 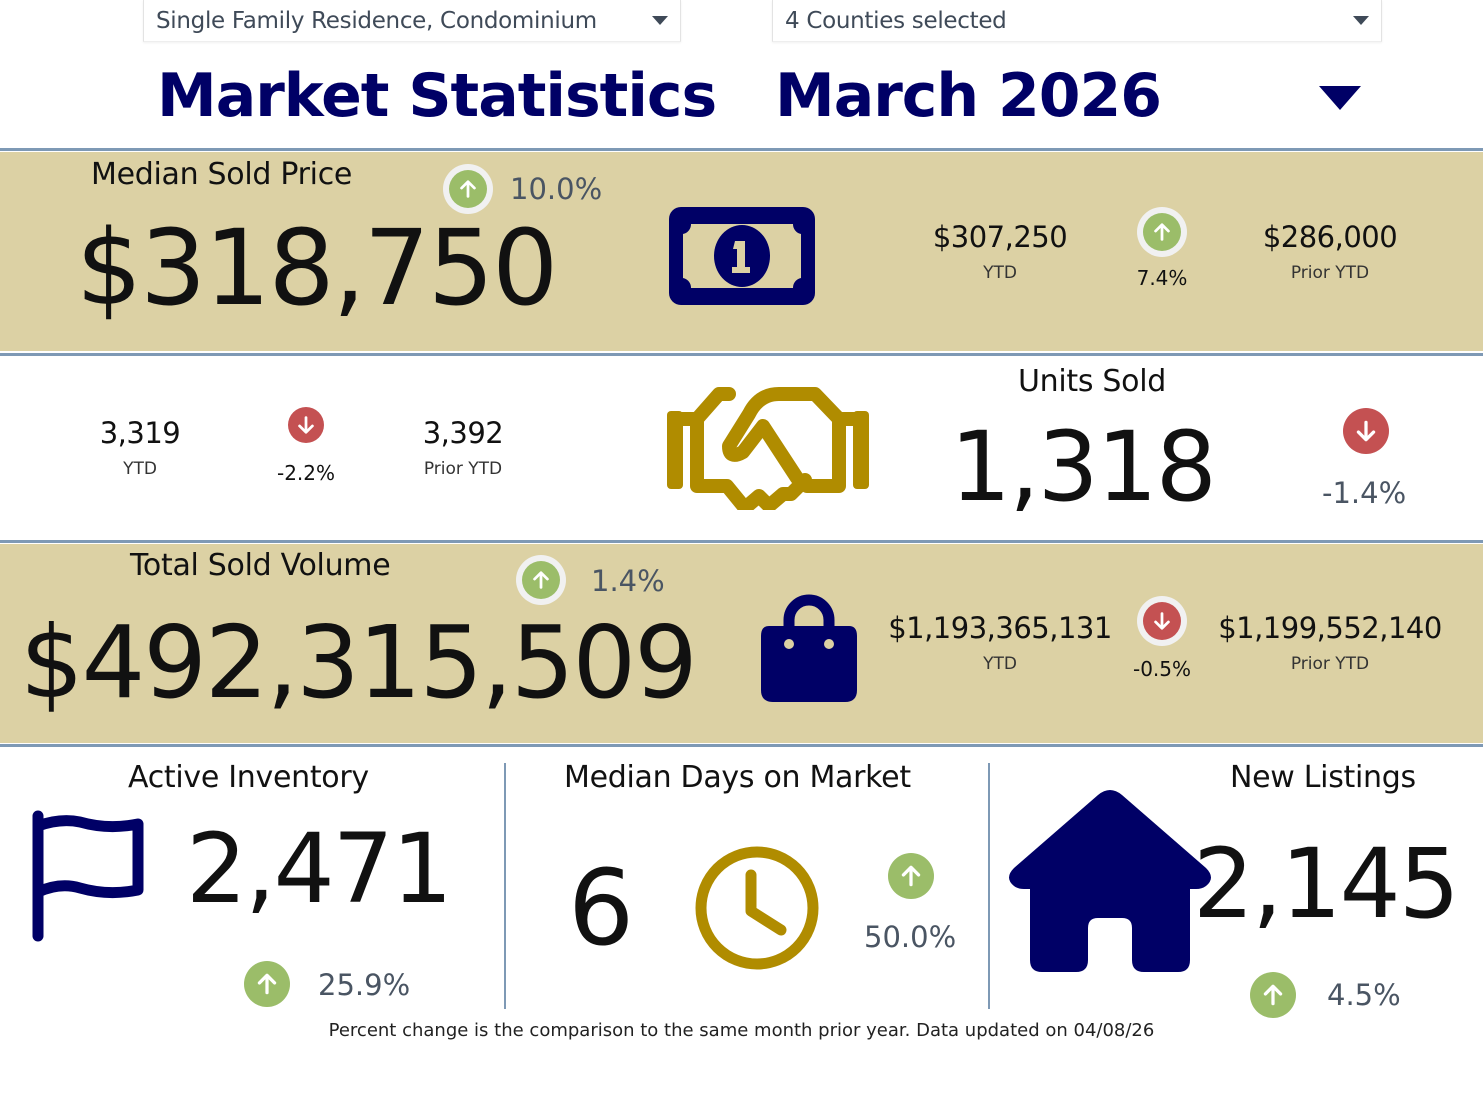 I want to click on total-sold-volume-ytd-value: $1,193,365,131, so click(x=1000, y=628).